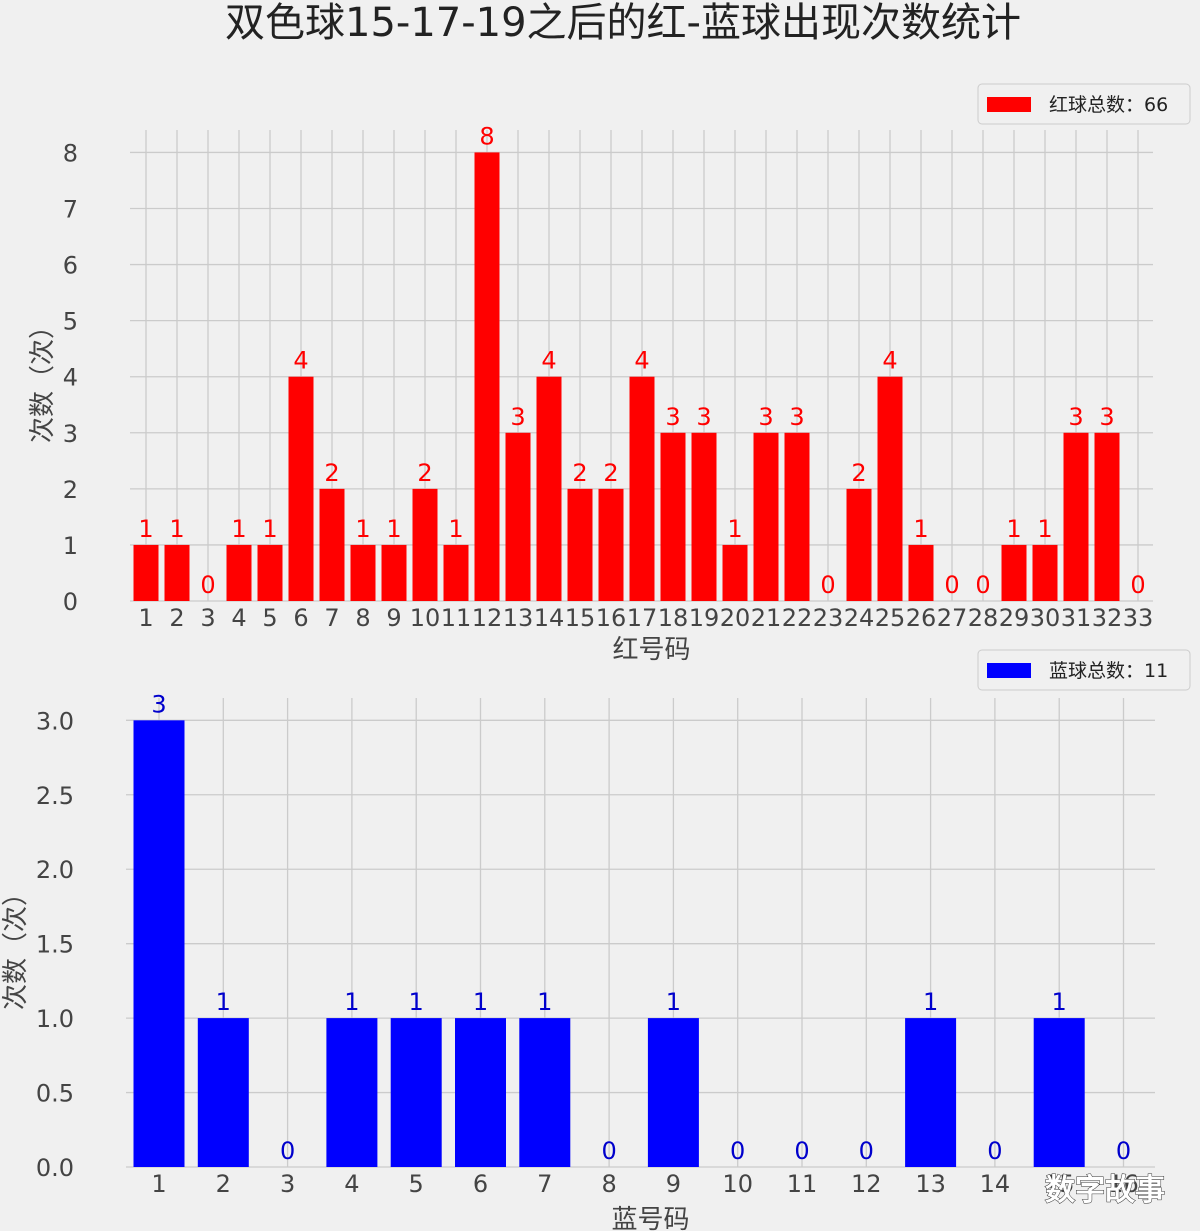 Image resolution: width=1200 pixels, height=1231 pixels. I want to click on y-tick-label: 2.0, so click(55, 870).